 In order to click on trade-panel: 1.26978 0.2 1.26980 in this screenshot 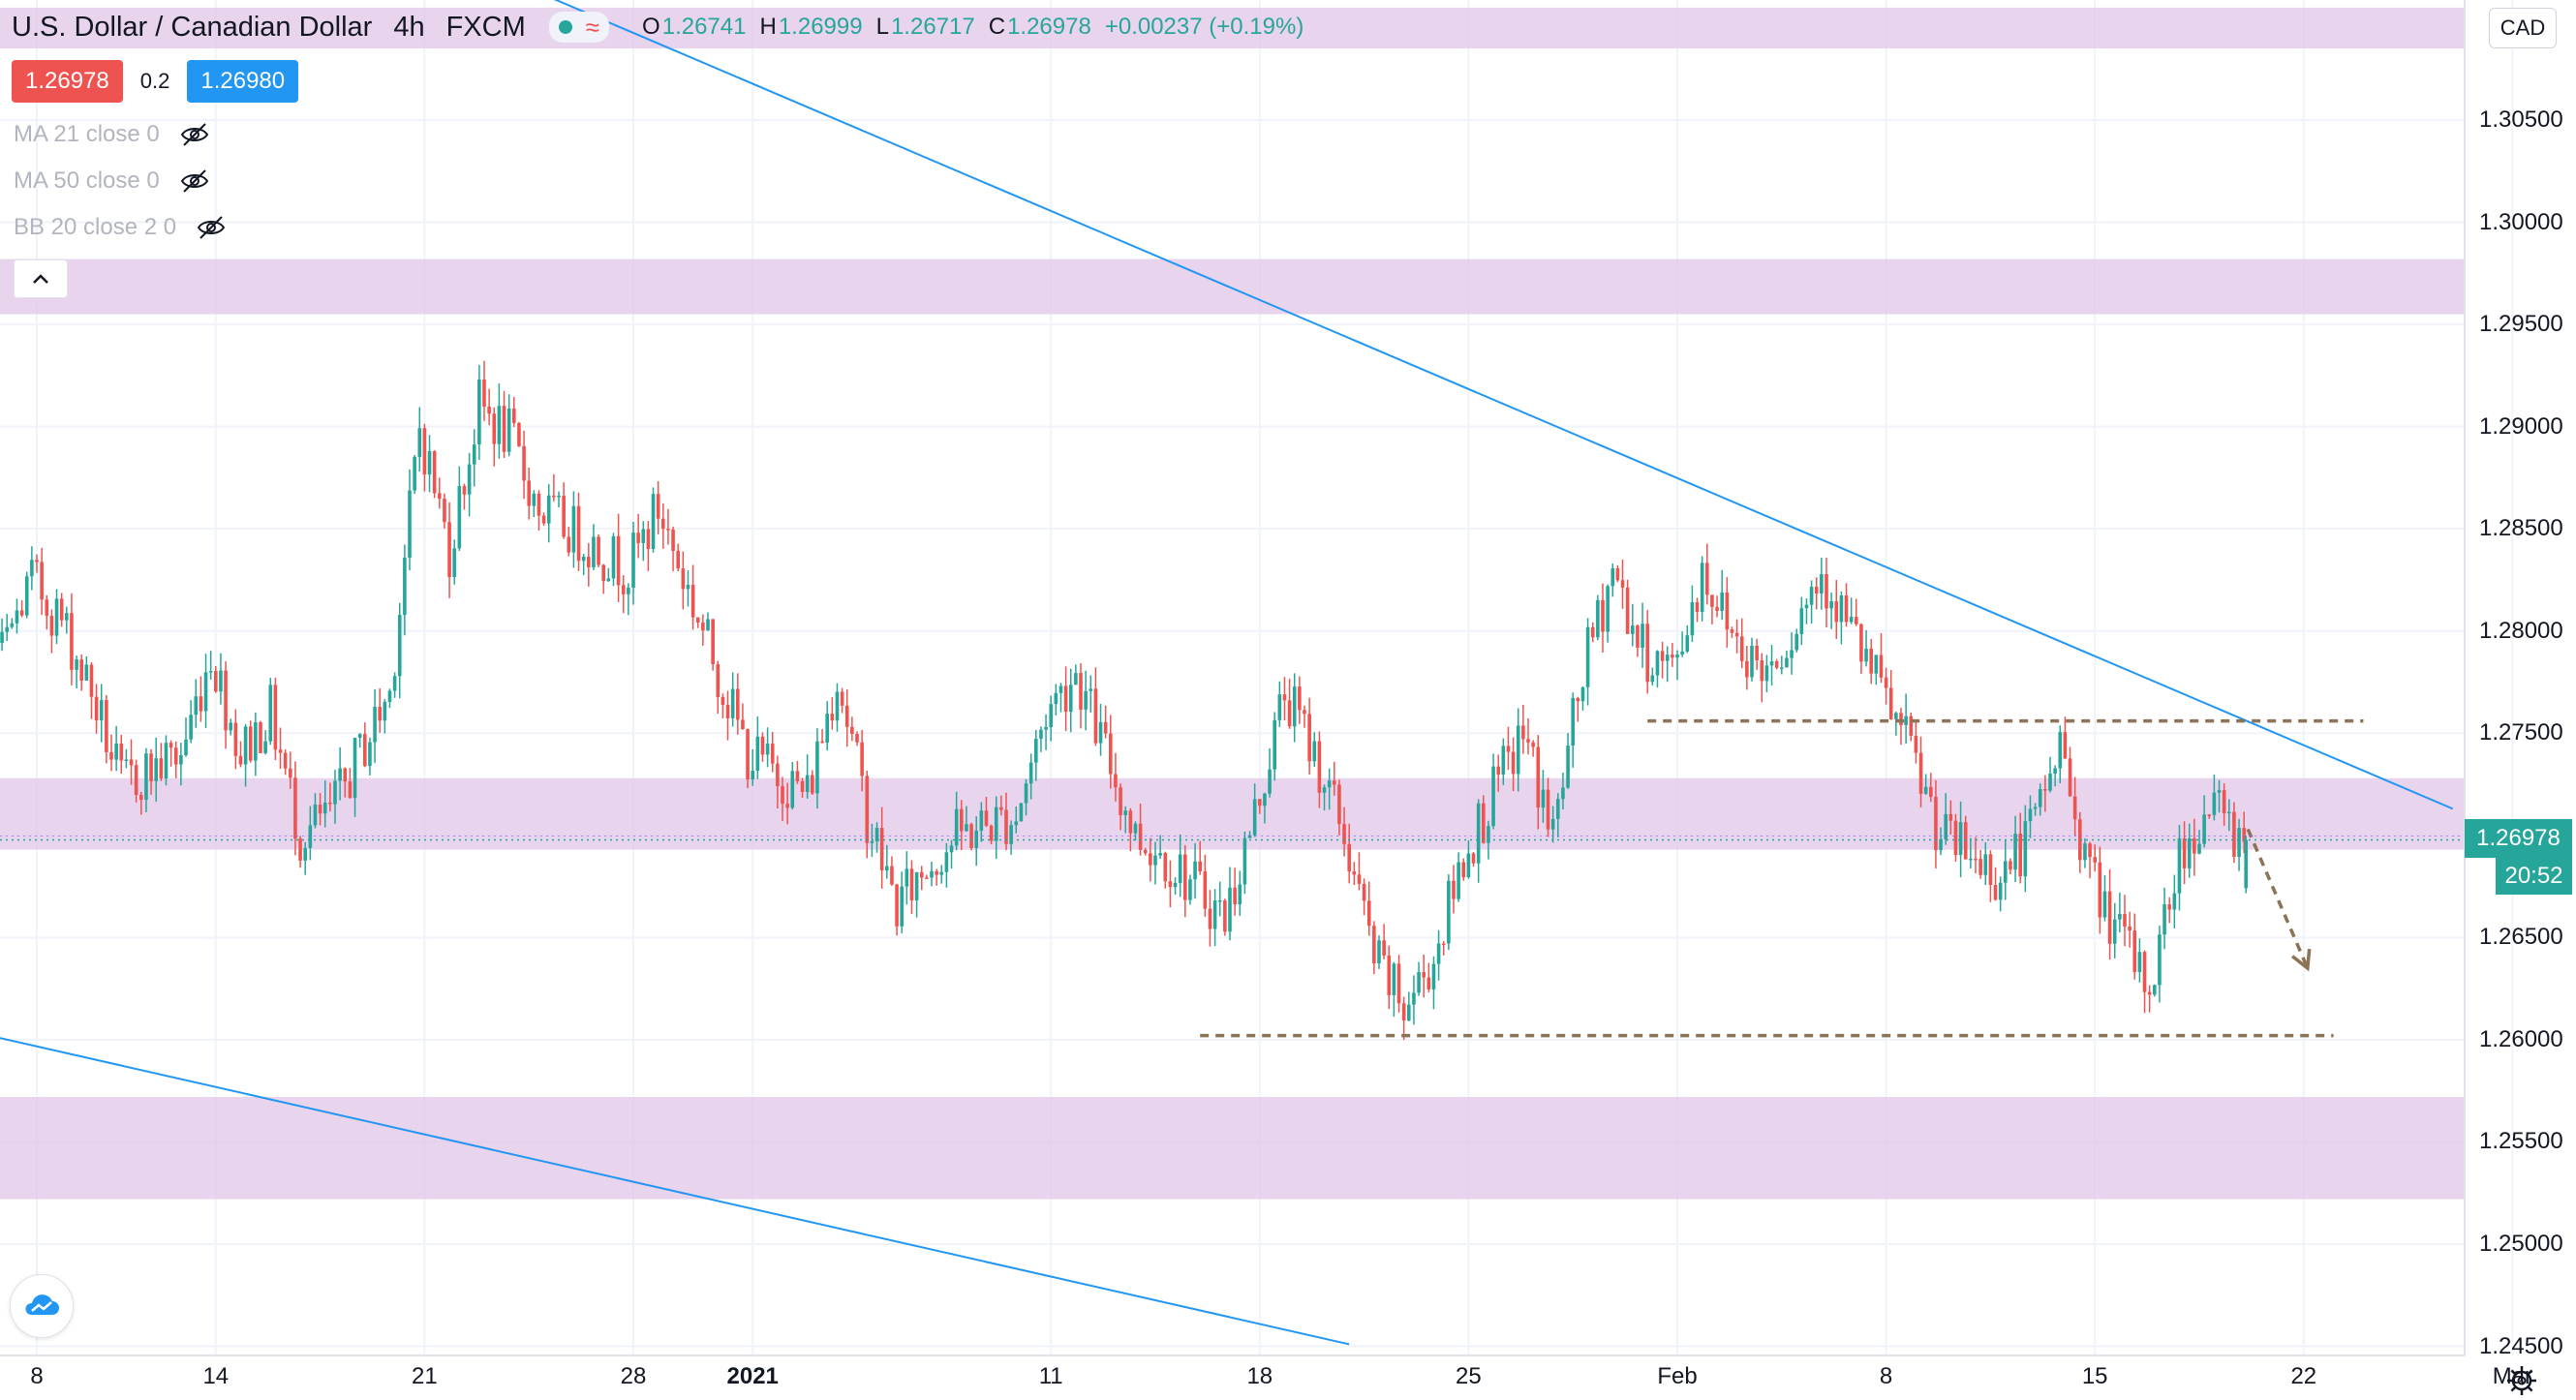, I will do `click(155, 81)`.